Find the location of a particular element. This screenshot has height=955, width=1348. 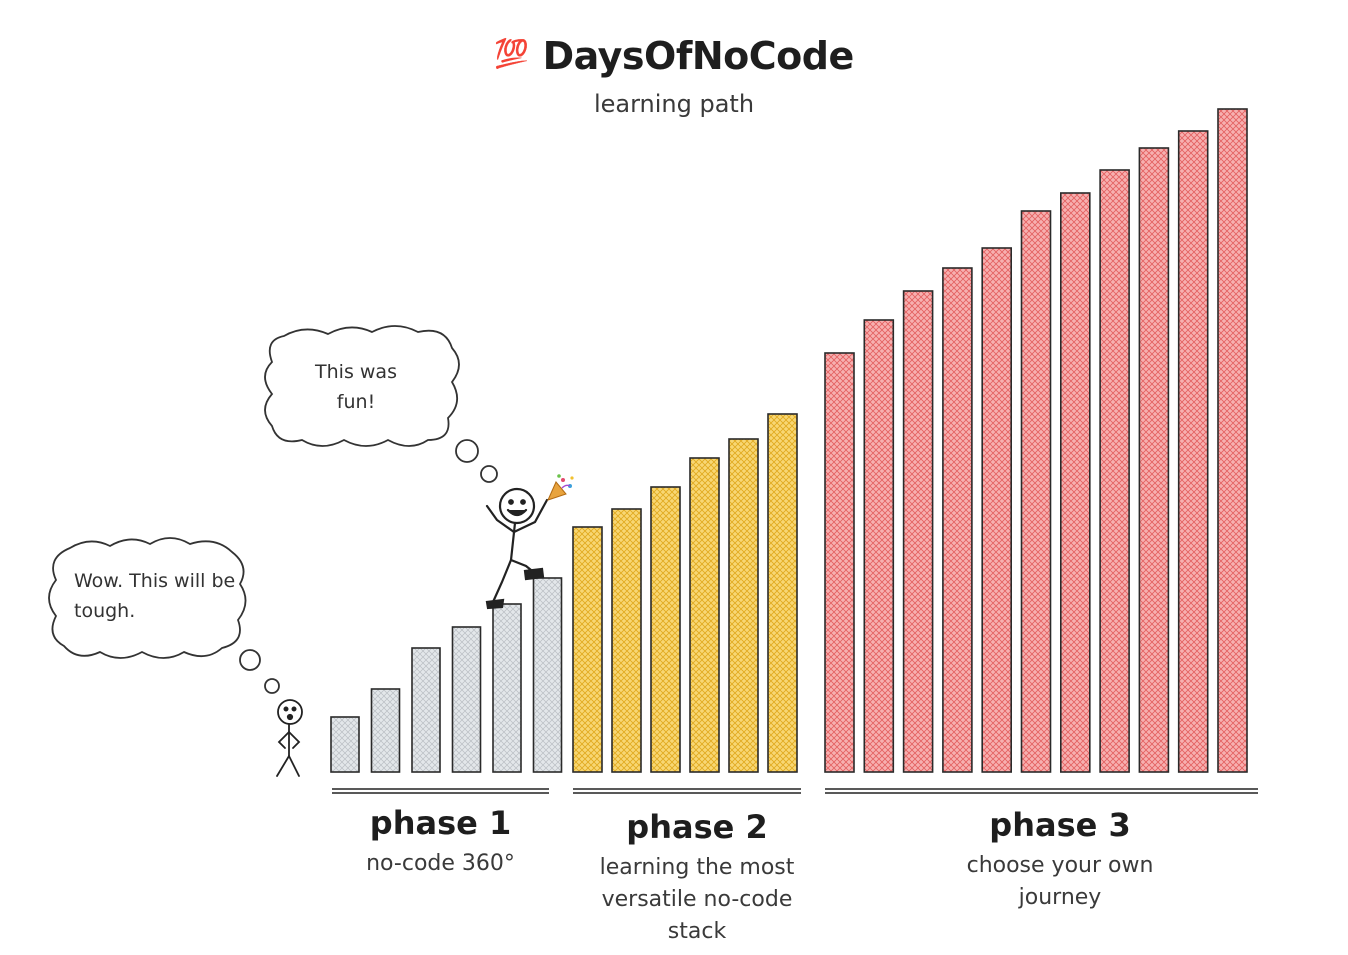

worried-stick-figure is located at coordinates (289, 738).